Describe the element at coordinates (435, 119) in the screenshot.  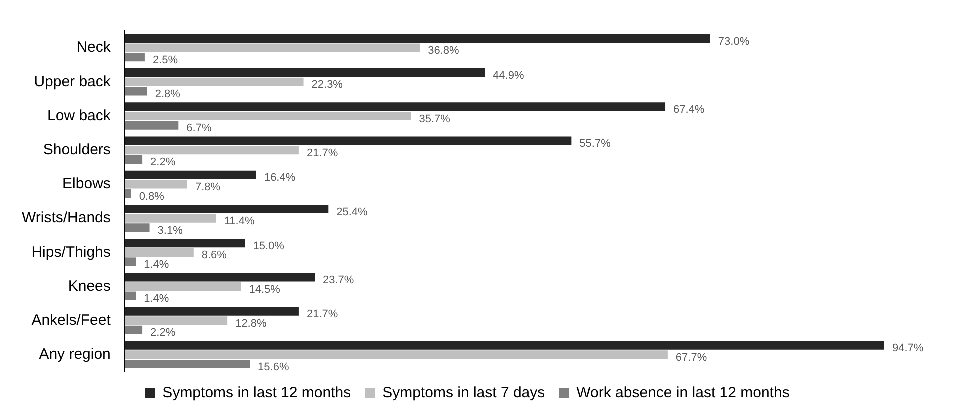
I see `data-label: 35.7%` at that location.